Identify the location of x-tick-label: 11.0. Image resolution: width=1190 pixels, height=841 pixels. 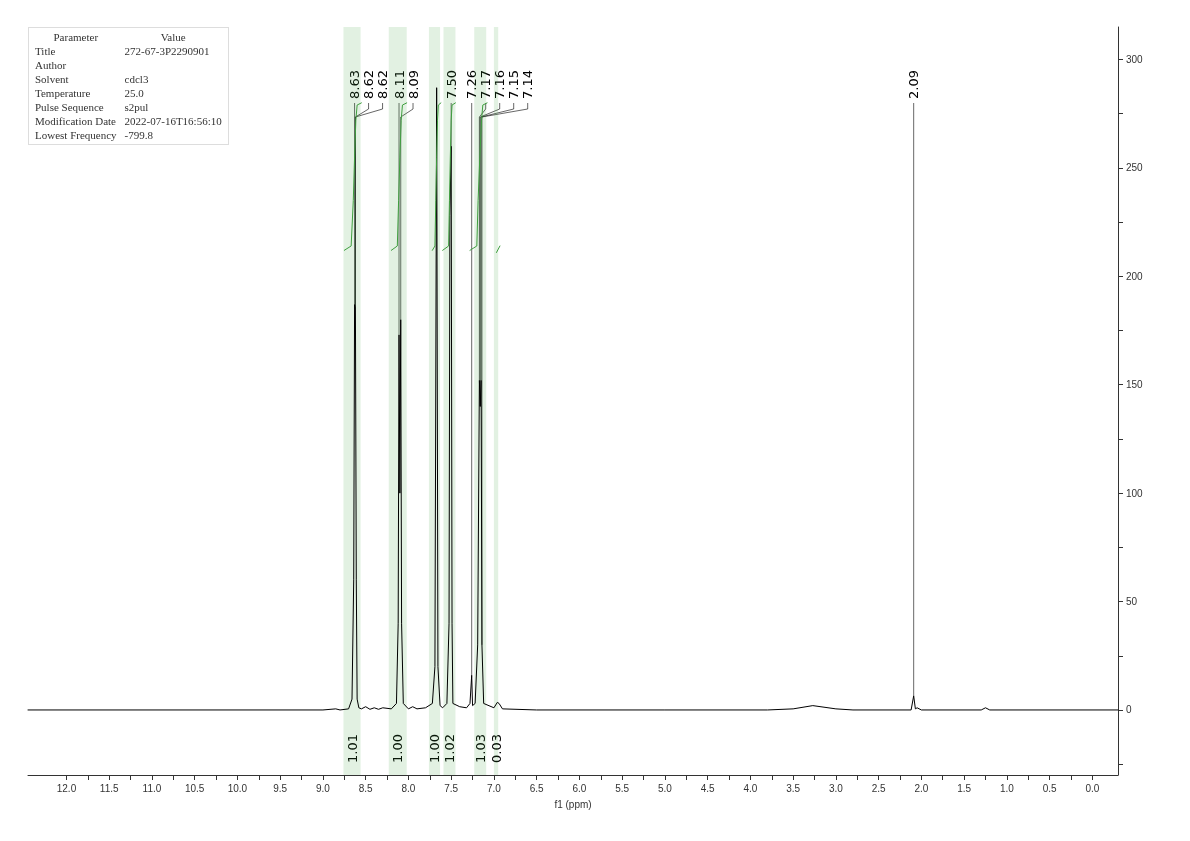
(152, 788).